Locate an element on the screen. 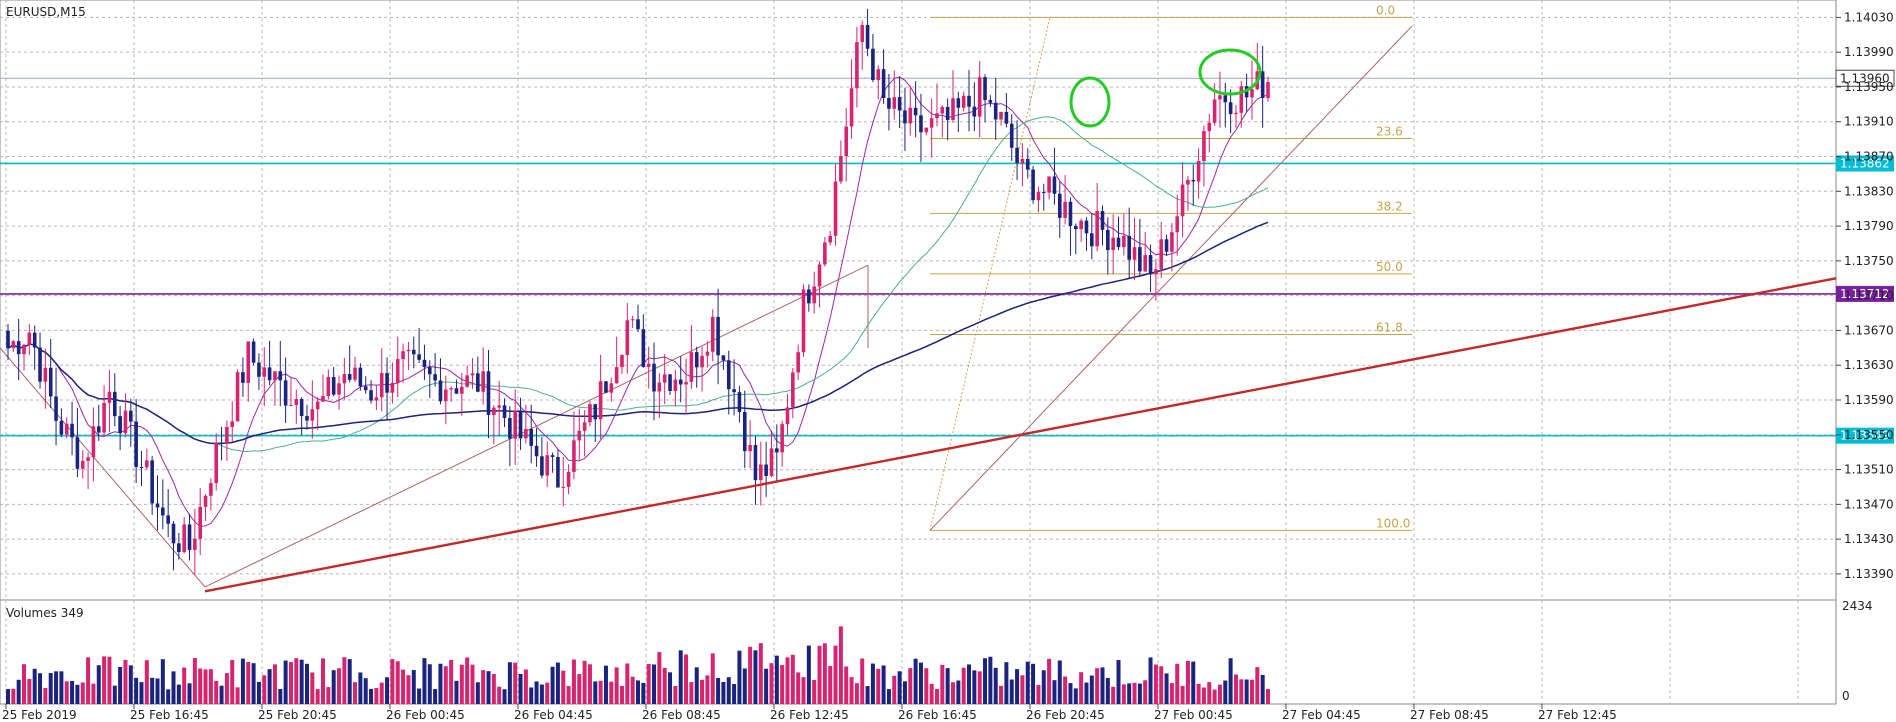 Image resolution: width=1896 pixels, height=722 pixels. current-price-badge is located at coordinates (1865, 78).